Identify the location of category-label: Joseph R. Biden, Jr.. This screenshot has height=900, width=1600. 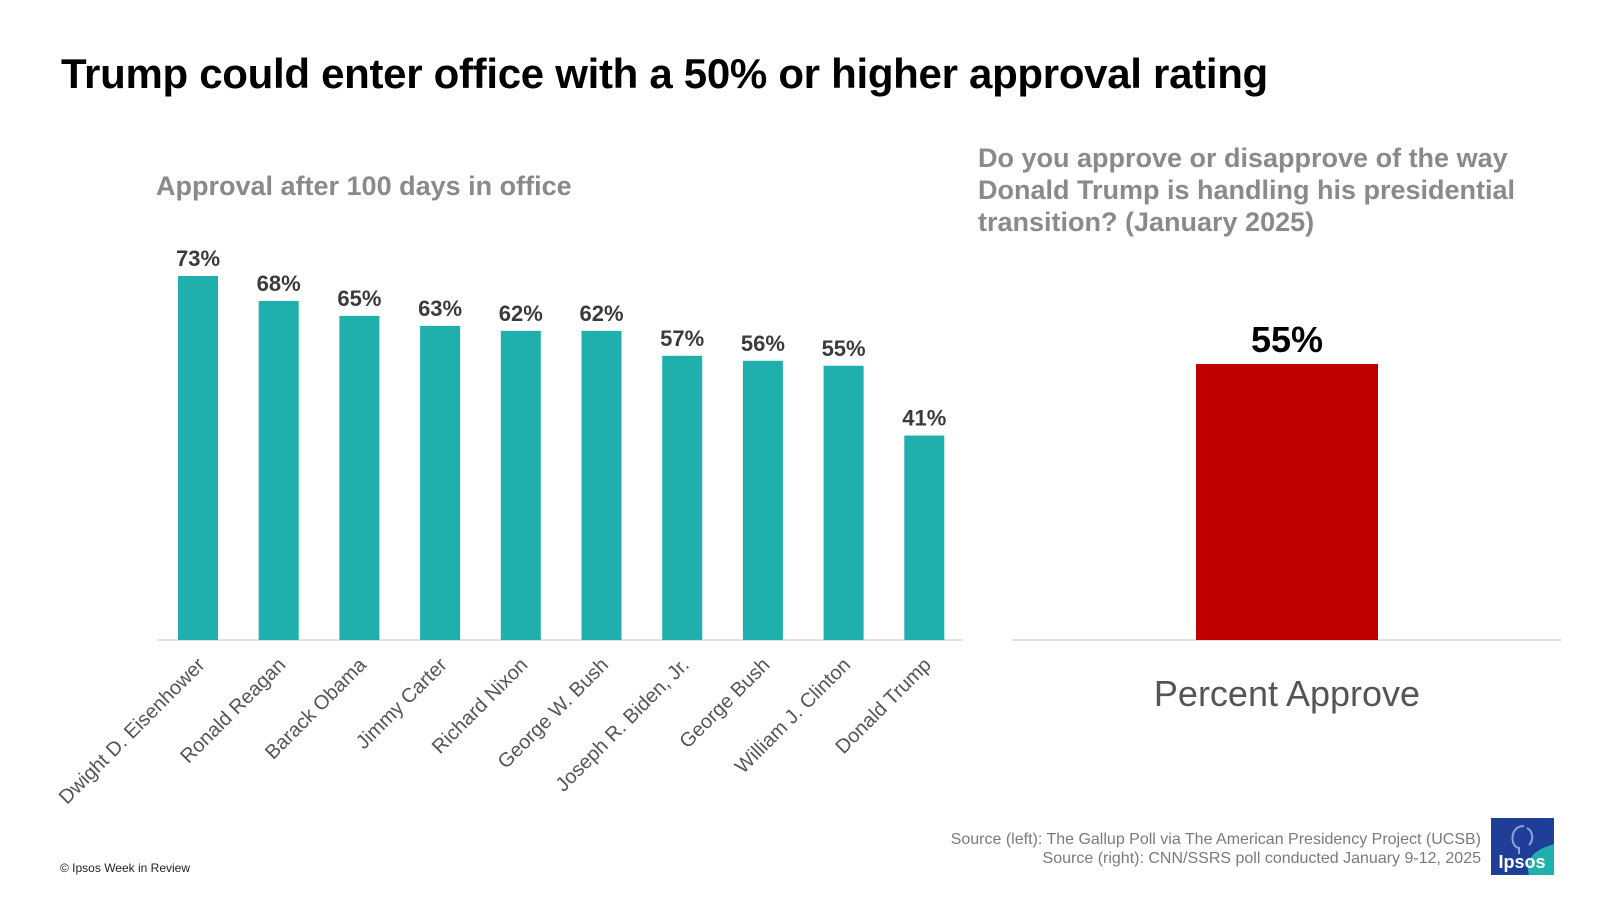
(623, 725).